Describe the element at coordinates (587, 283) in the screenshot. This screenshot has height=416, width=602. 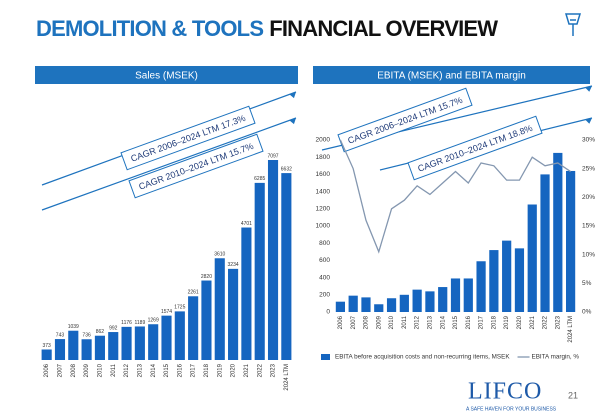
I see `y2-tick-label: 5%` at that location.